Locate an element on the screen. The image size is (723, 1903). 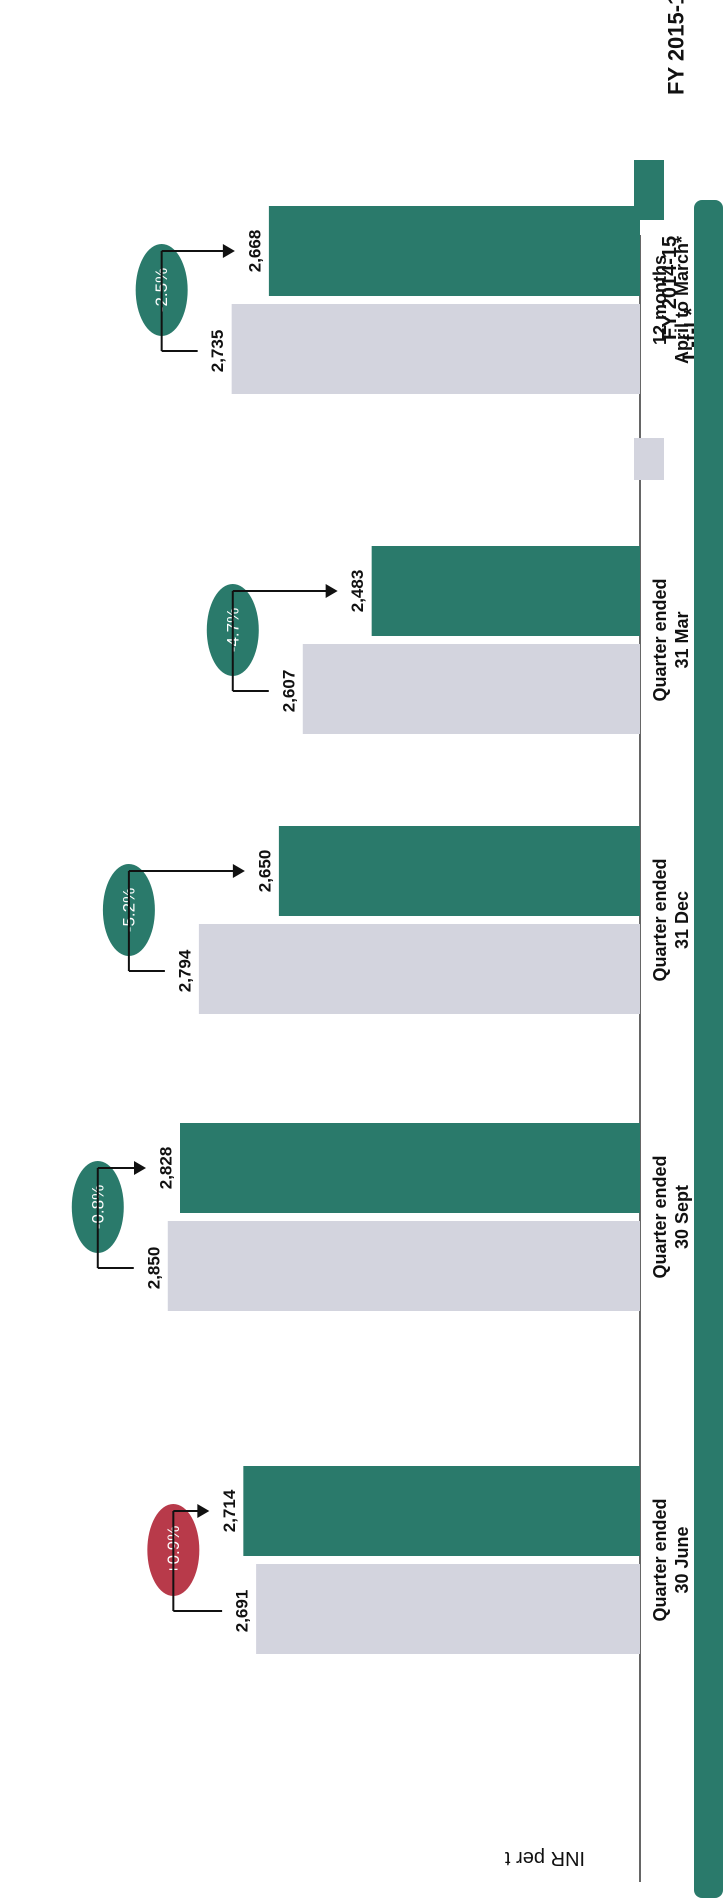
data-label: 2,607 is located at coordinates (288, 691).